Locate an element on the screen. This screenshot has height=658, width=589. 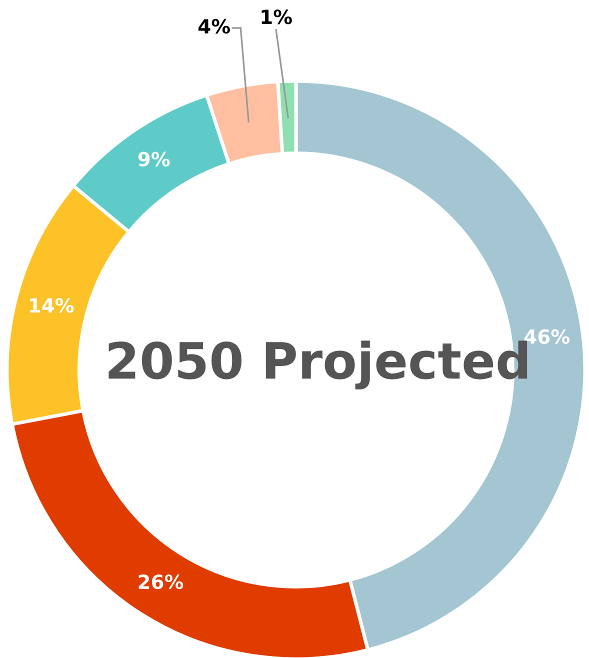
data-label: 14% is located at coordinates (52, 305).